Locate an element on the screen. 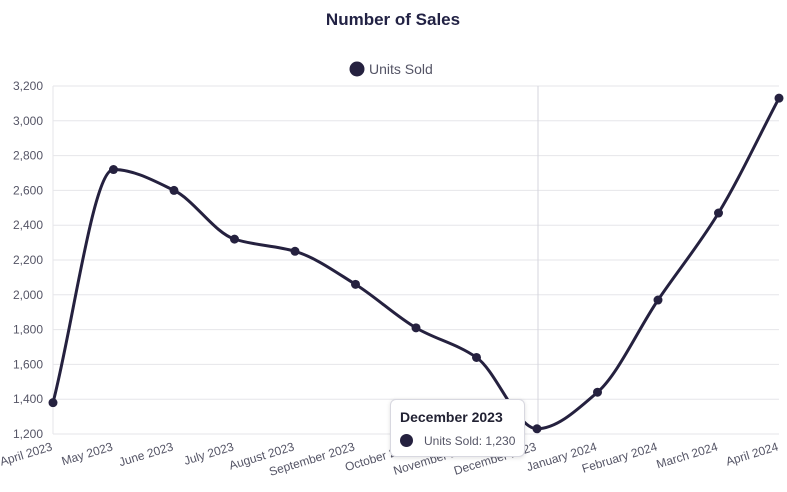 The width and height of the screenshot is (787, 492). x-tick-label: April 2024 is located at coordinates (752, 453).